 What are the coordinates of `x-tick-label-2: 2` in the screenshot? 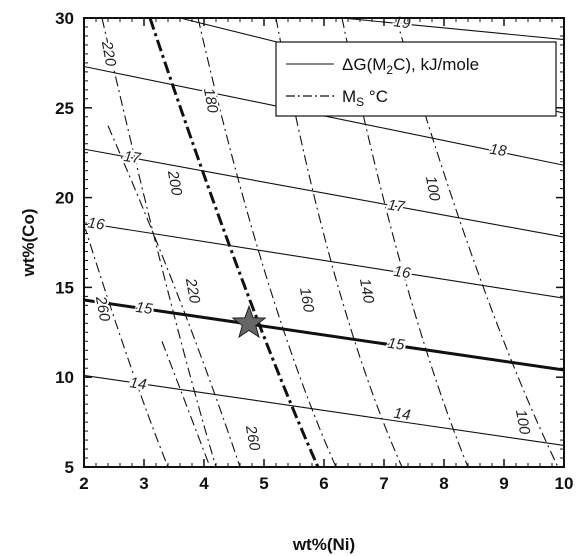 It's located at (83, 483).